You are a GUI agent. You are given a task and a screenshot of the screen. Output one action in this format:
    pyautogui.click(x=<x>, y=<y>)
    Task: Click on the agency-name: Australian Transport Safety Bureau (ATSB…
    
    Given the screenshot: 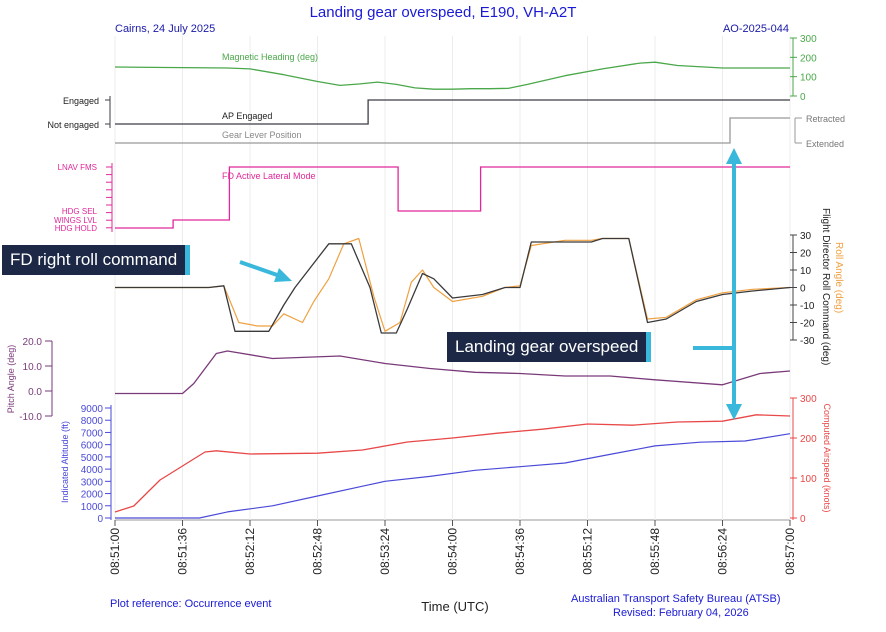 What is the action you would take?
    pyautogui.click(x=676, y=599)
    